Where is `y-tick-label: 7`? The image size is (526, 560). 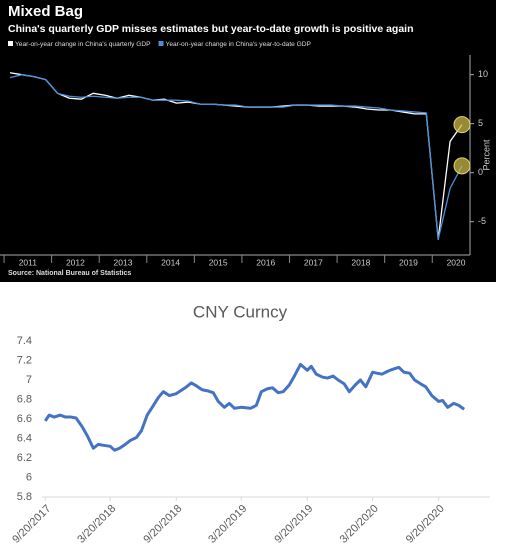 y-tick-label: 7 is located at coordinates (29, 380).